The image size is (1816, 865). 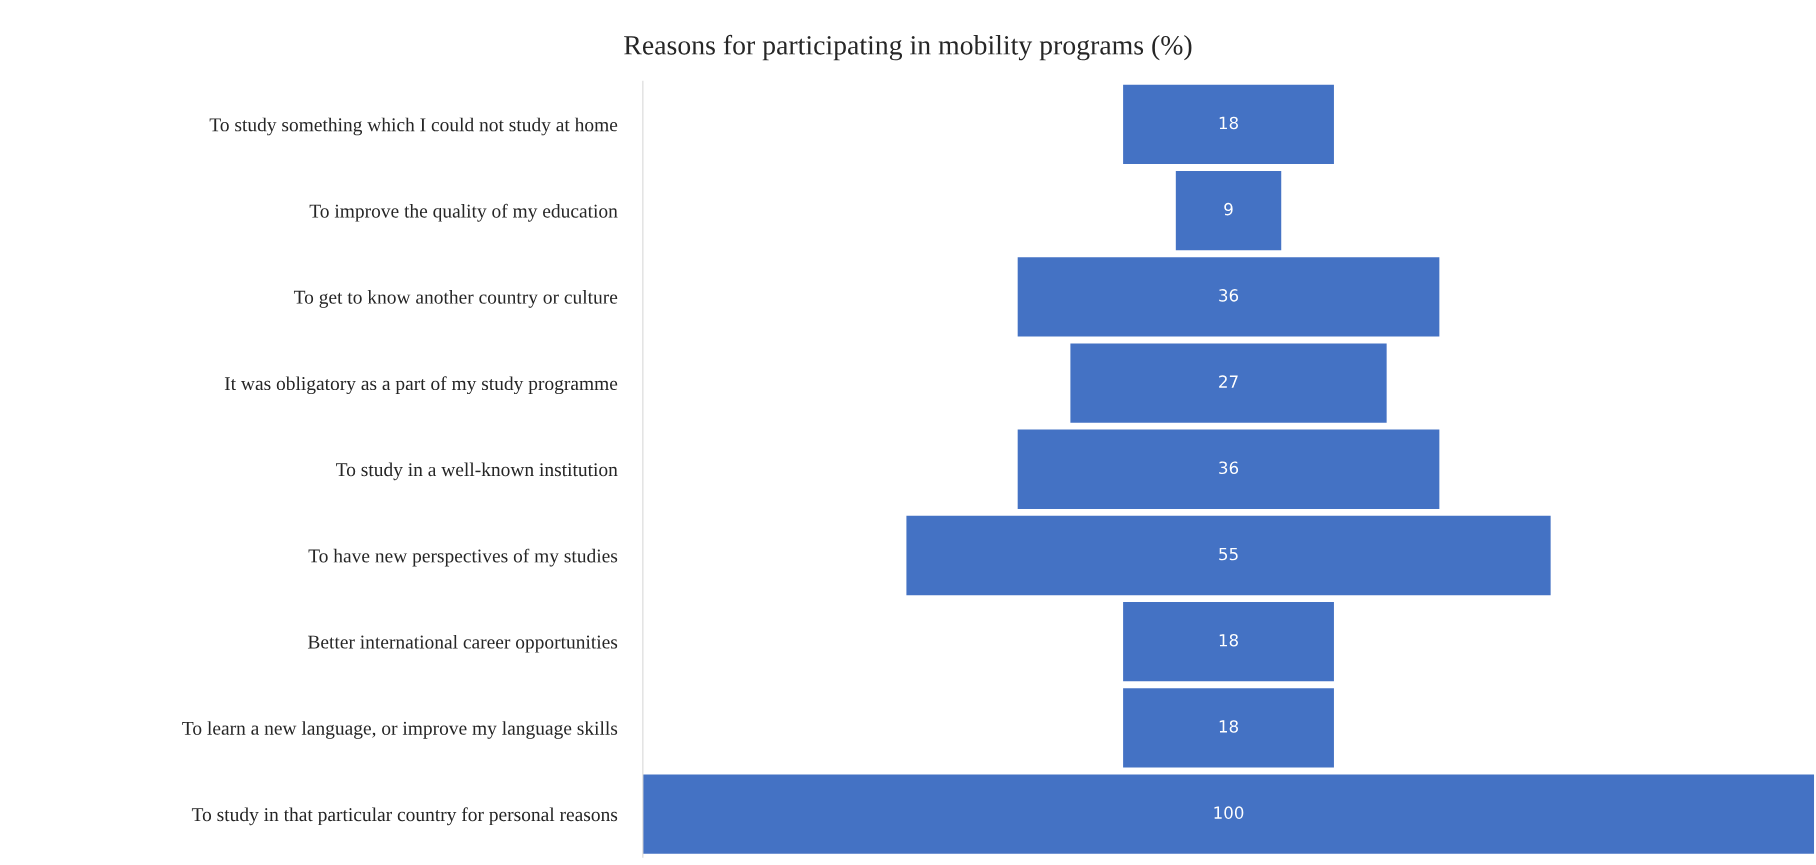 What do you see at coordinates (477, 471) in the screenshot?
I see `category-label: To study in a well-known institution` at bounding box center [477, 471].